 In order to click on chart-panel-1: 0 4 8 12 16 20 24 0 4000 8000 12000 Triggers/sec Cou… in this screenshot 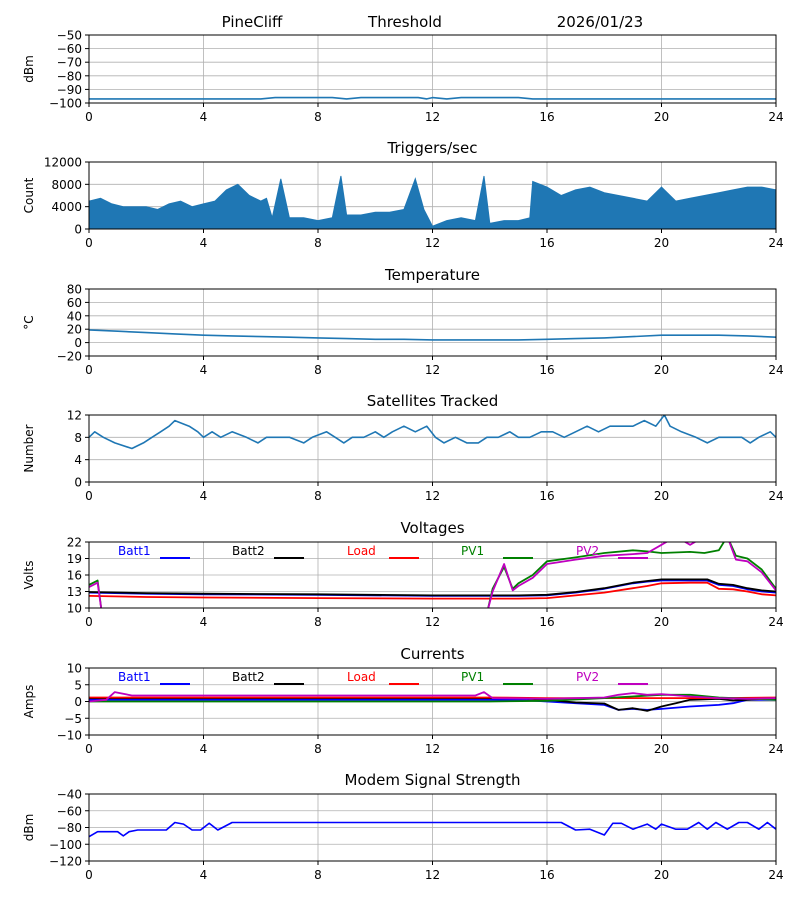, I will do `click(403, 194)`.